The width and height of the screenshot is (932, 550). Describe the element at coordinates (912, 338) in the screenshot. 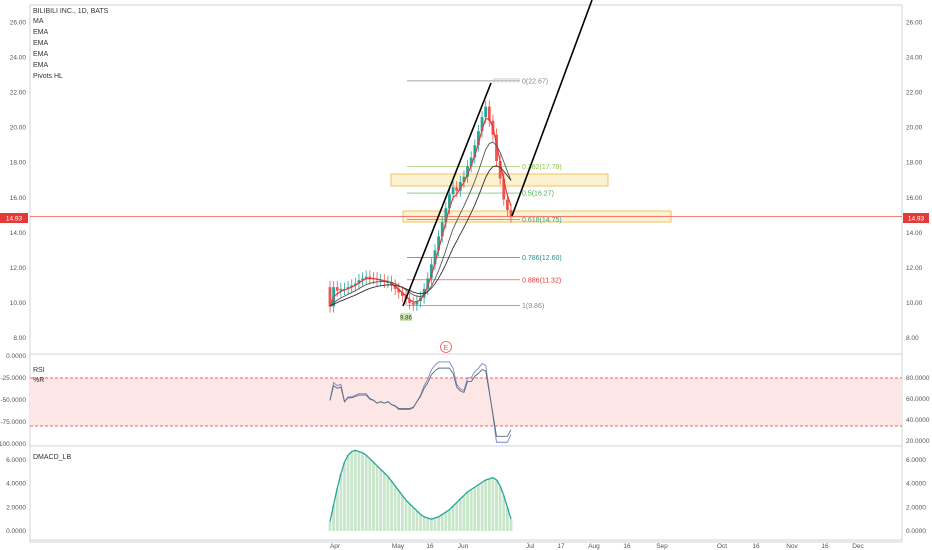

I see `price-tick-right: 8.00` at that location.